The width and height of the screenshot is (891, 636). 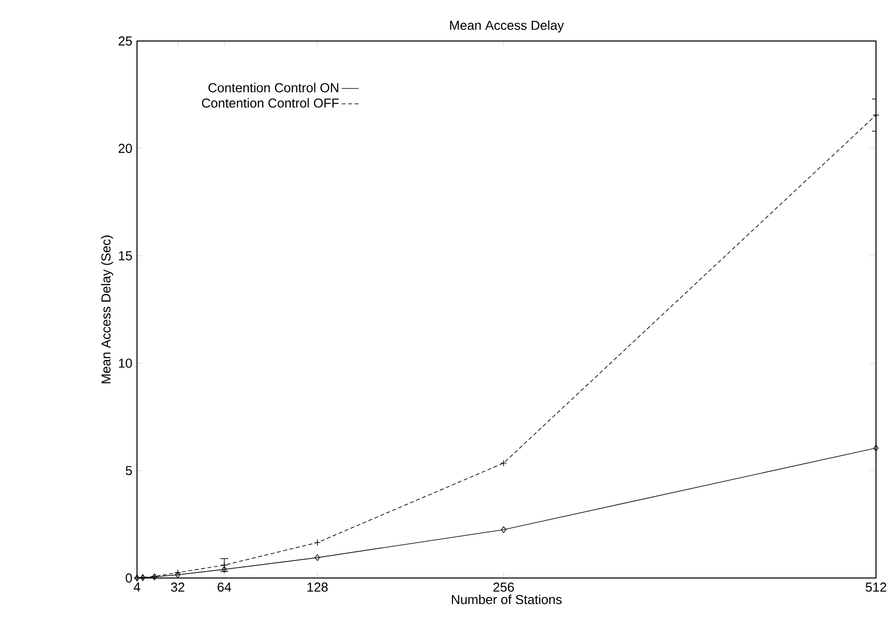 What do you see at coordinates (503, 587) in the screenshot?
I see `x-tick-label: 256` at bounding box center [503, 587].